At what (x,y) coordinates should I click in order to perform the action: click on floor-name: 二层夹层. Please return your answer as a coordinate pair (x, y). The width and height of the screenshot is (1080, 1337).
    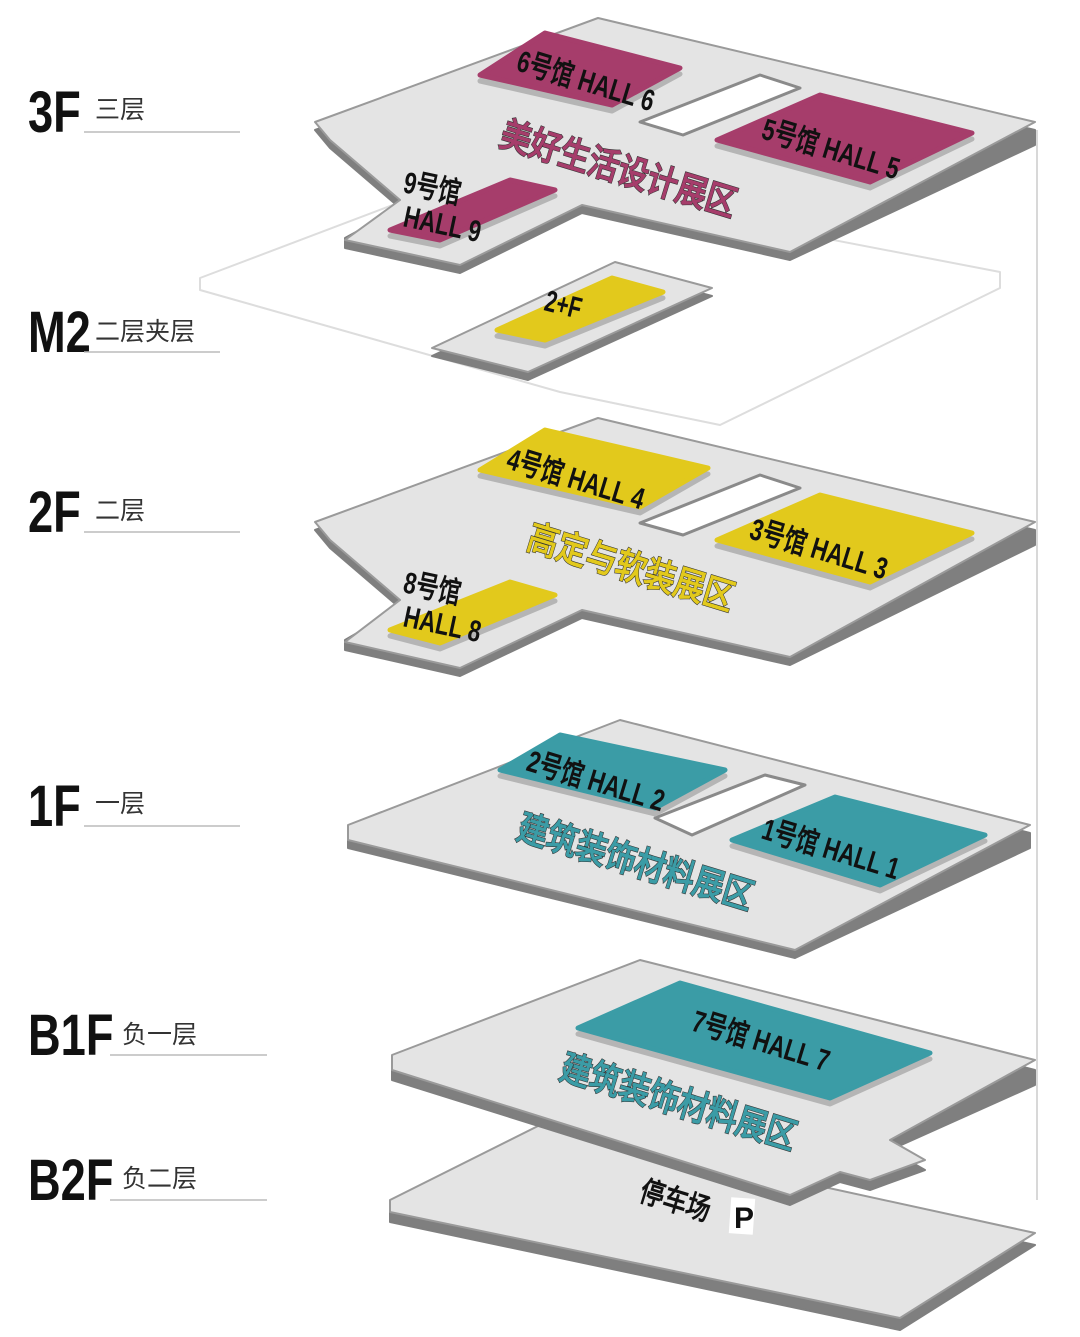
    Looking at the image, I should click on (145, 331).